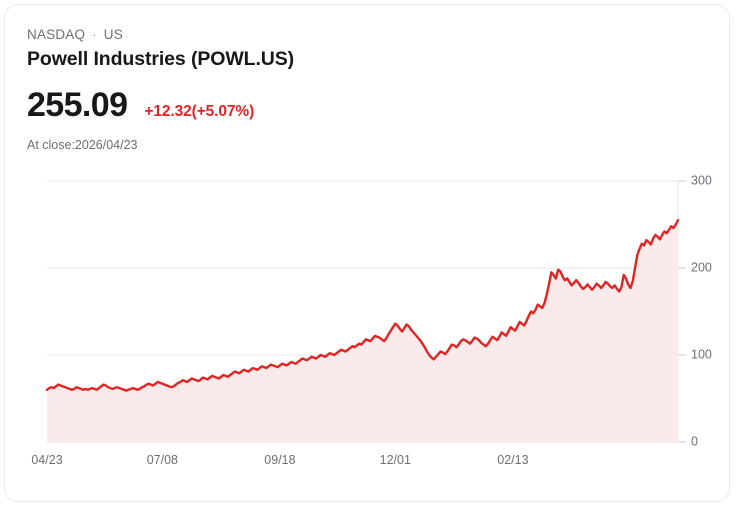 This screenshot has width=736, height=508. I want to click on x-axis-label: 02/13, so click(512, 460).